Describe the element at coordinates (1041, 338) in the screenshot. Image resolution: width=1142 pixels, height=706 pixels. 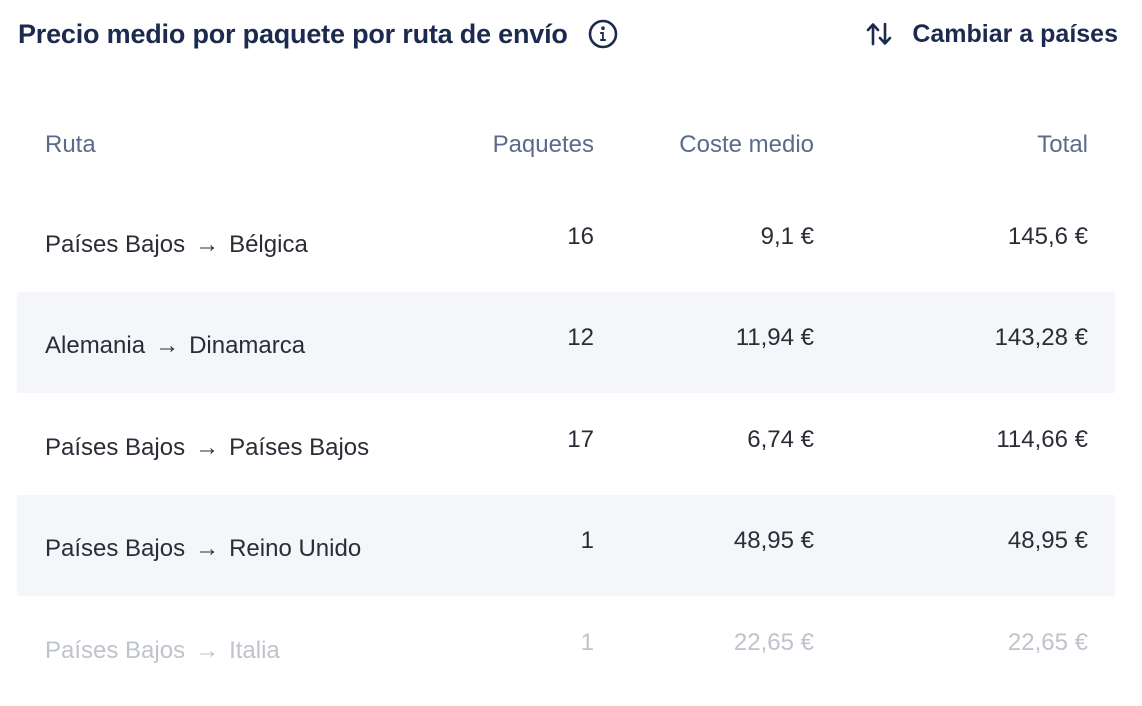
I see `total-cell: 143,28 €` at that location.